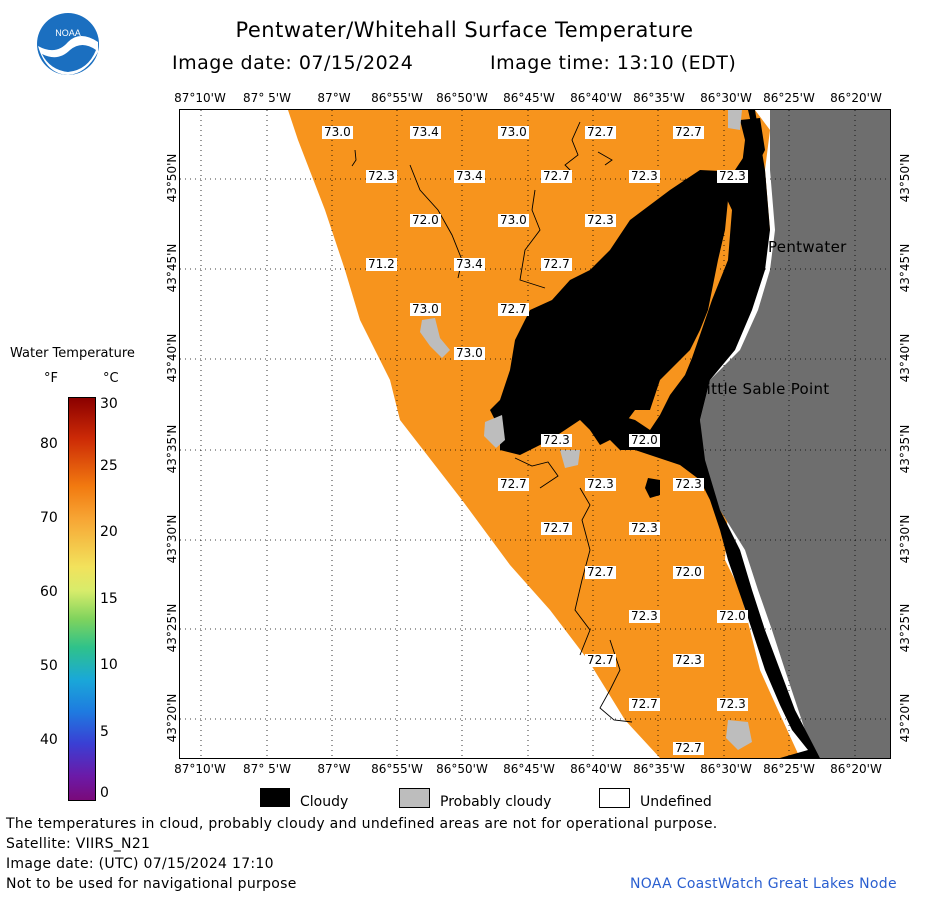  What do you see at coordinates (49, 444) in the screenshot?
I see `f-tick: 80` at bounding box center [49, 444].